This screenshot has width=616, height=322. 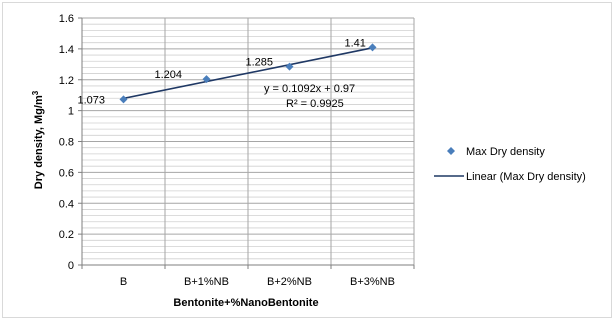 I want to click on y-axis-title-main: Dry density, Mg/m, so click(x=39, y=142).